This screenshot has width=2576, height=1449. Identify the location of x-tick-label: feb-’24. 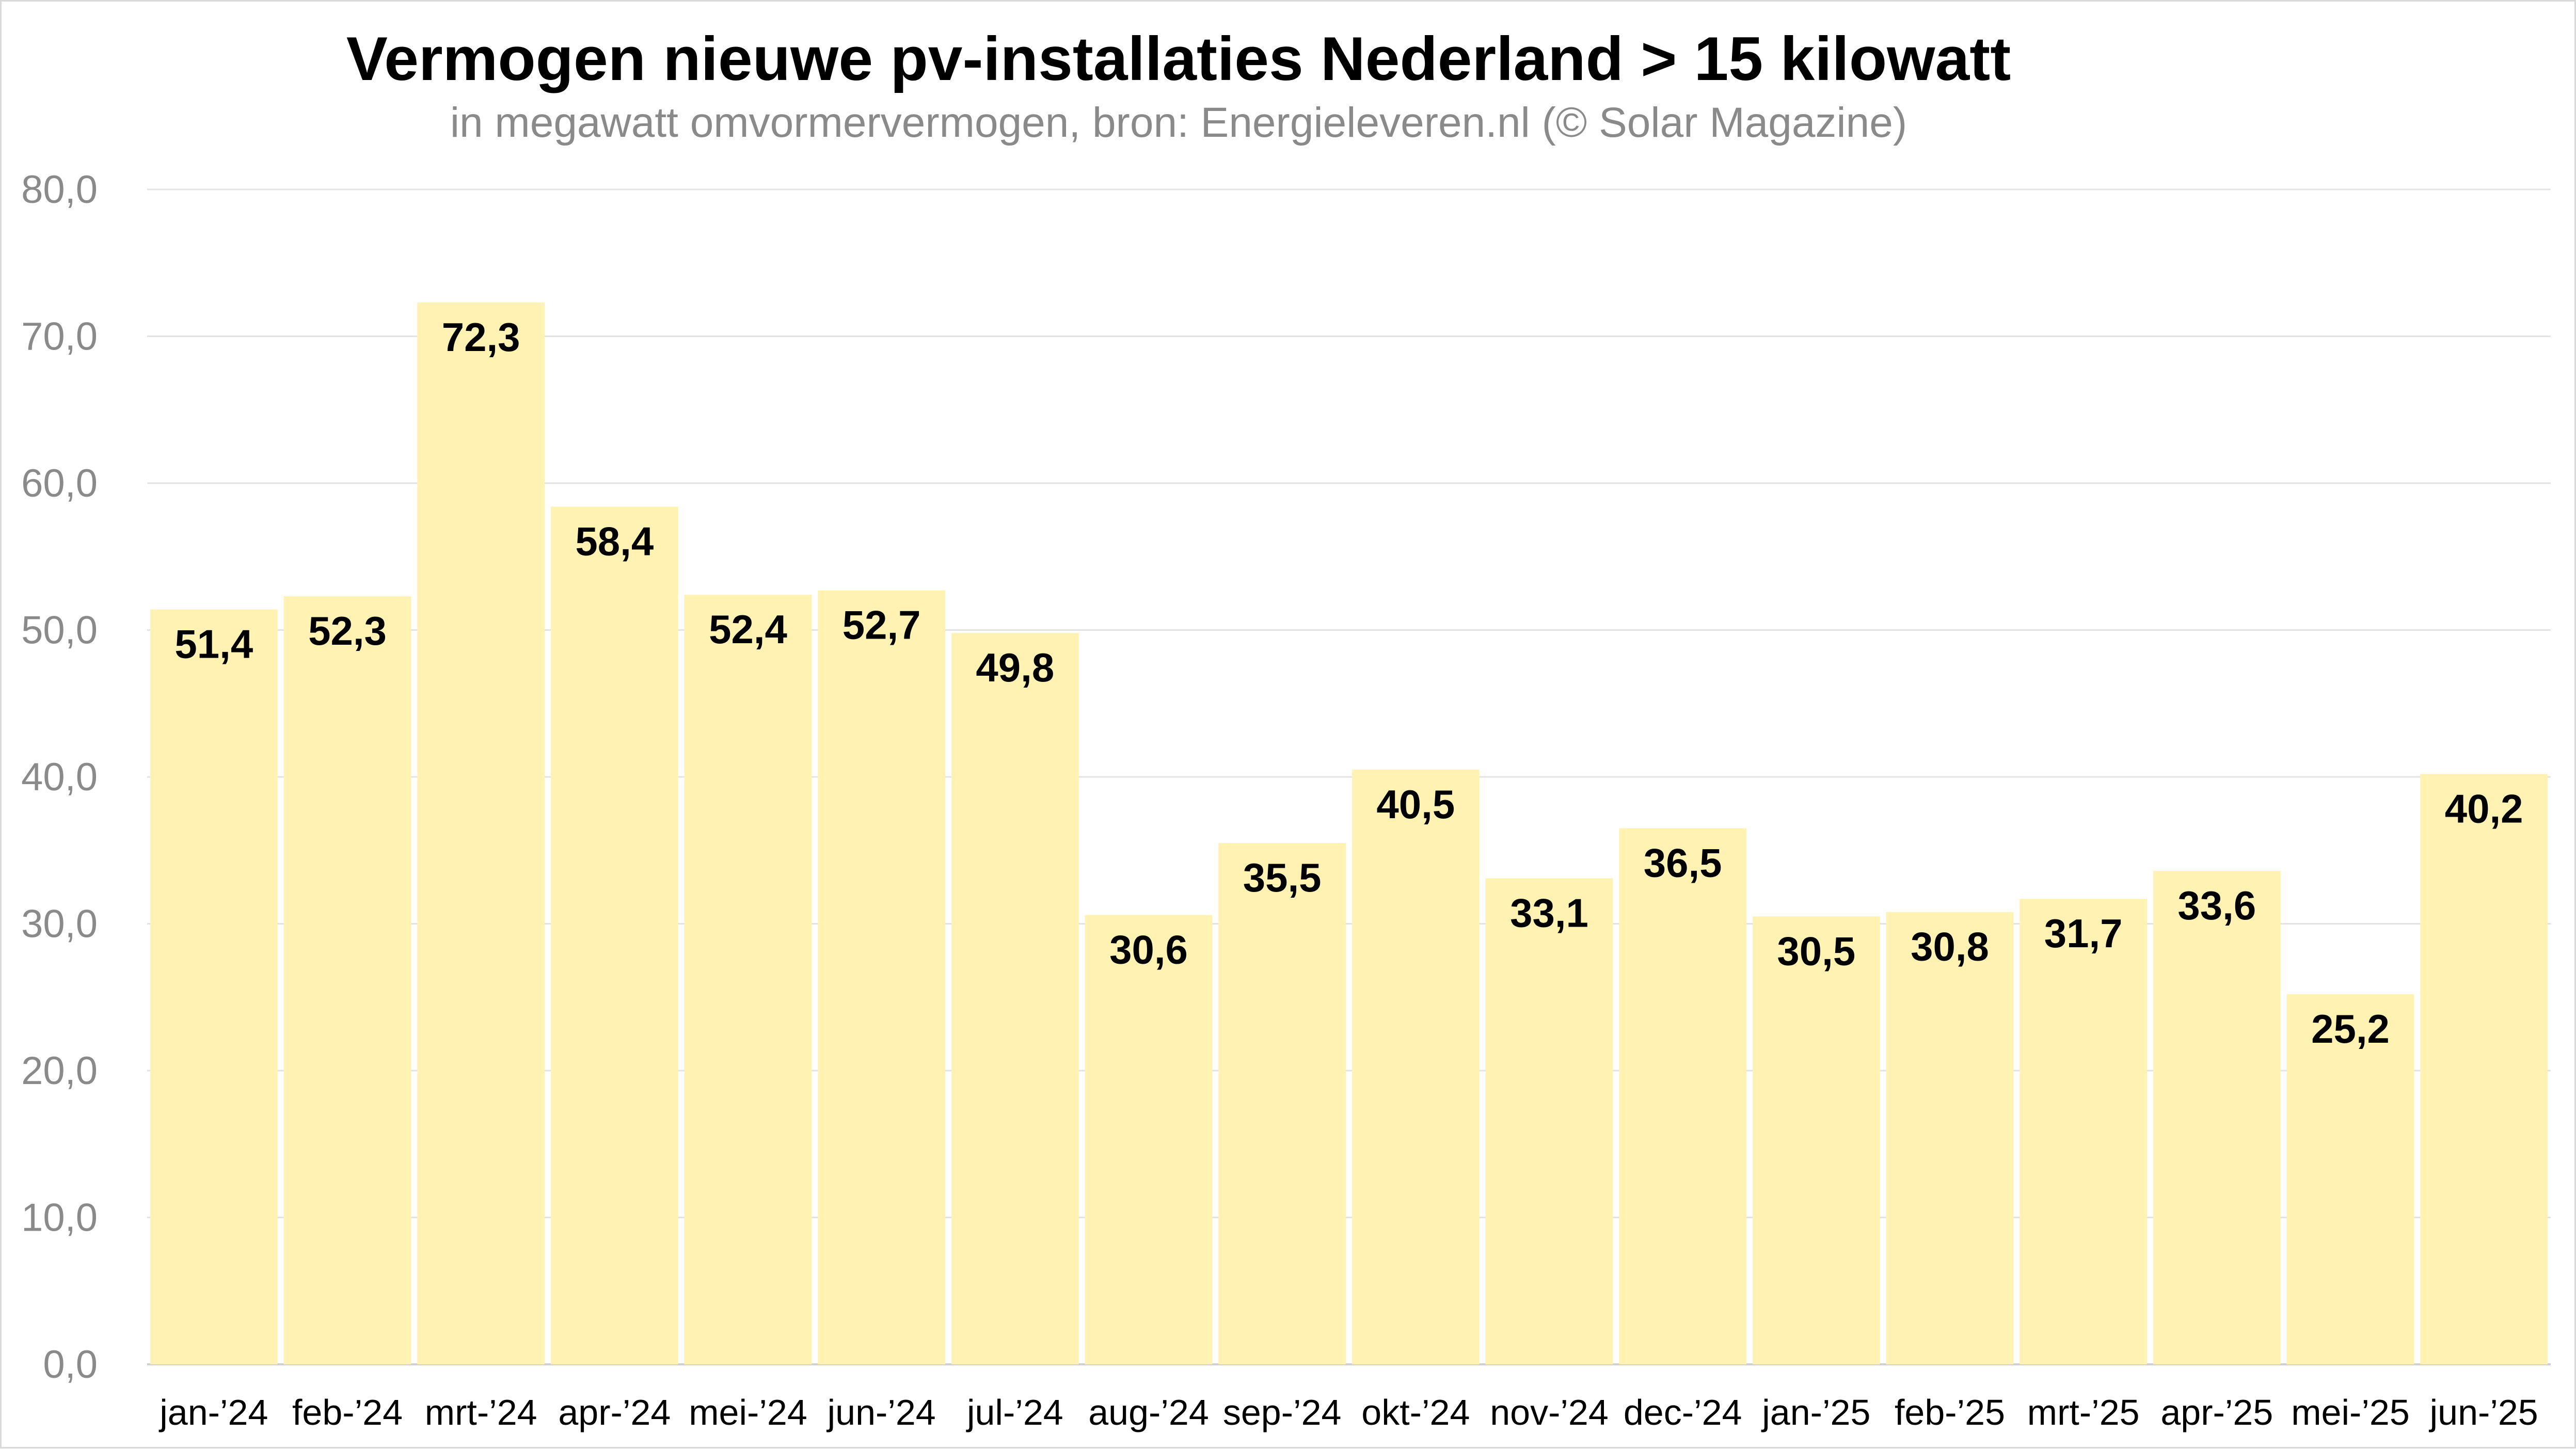
(347, 1412).